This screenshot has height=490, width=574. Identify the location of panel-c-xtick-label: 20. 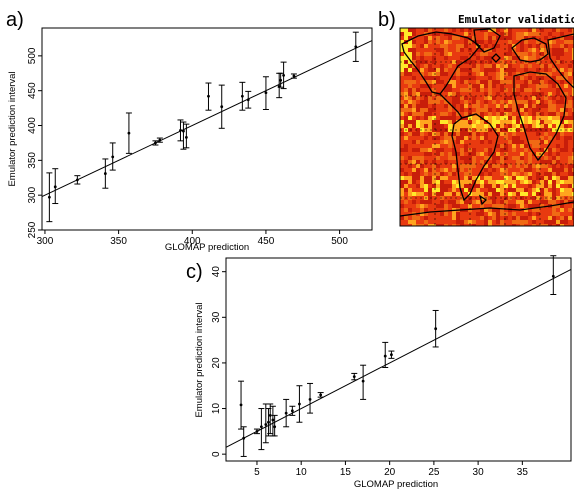
(390, 472).